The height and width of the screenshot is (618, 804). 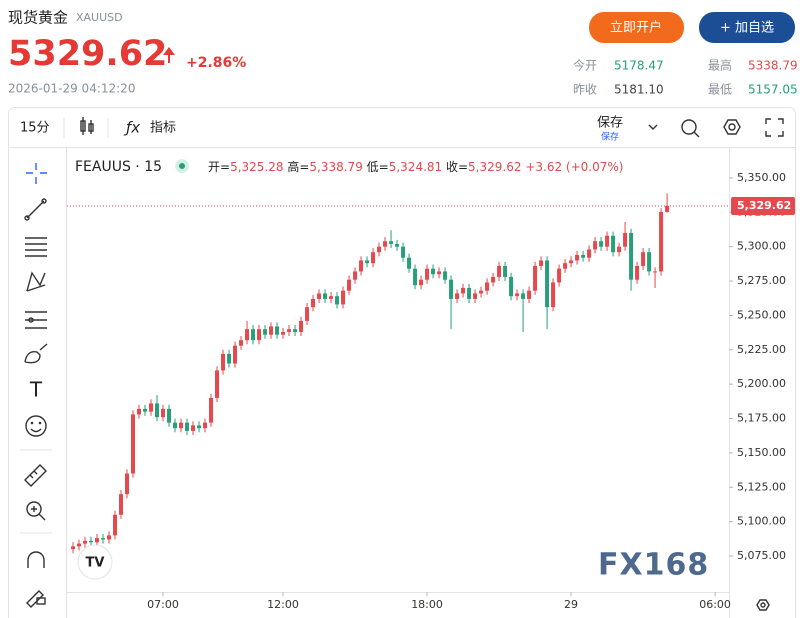 What do you see at coordinates (35, 128) in the screenshot?
I see `interval: 15分` at bounding box center [35, 128].